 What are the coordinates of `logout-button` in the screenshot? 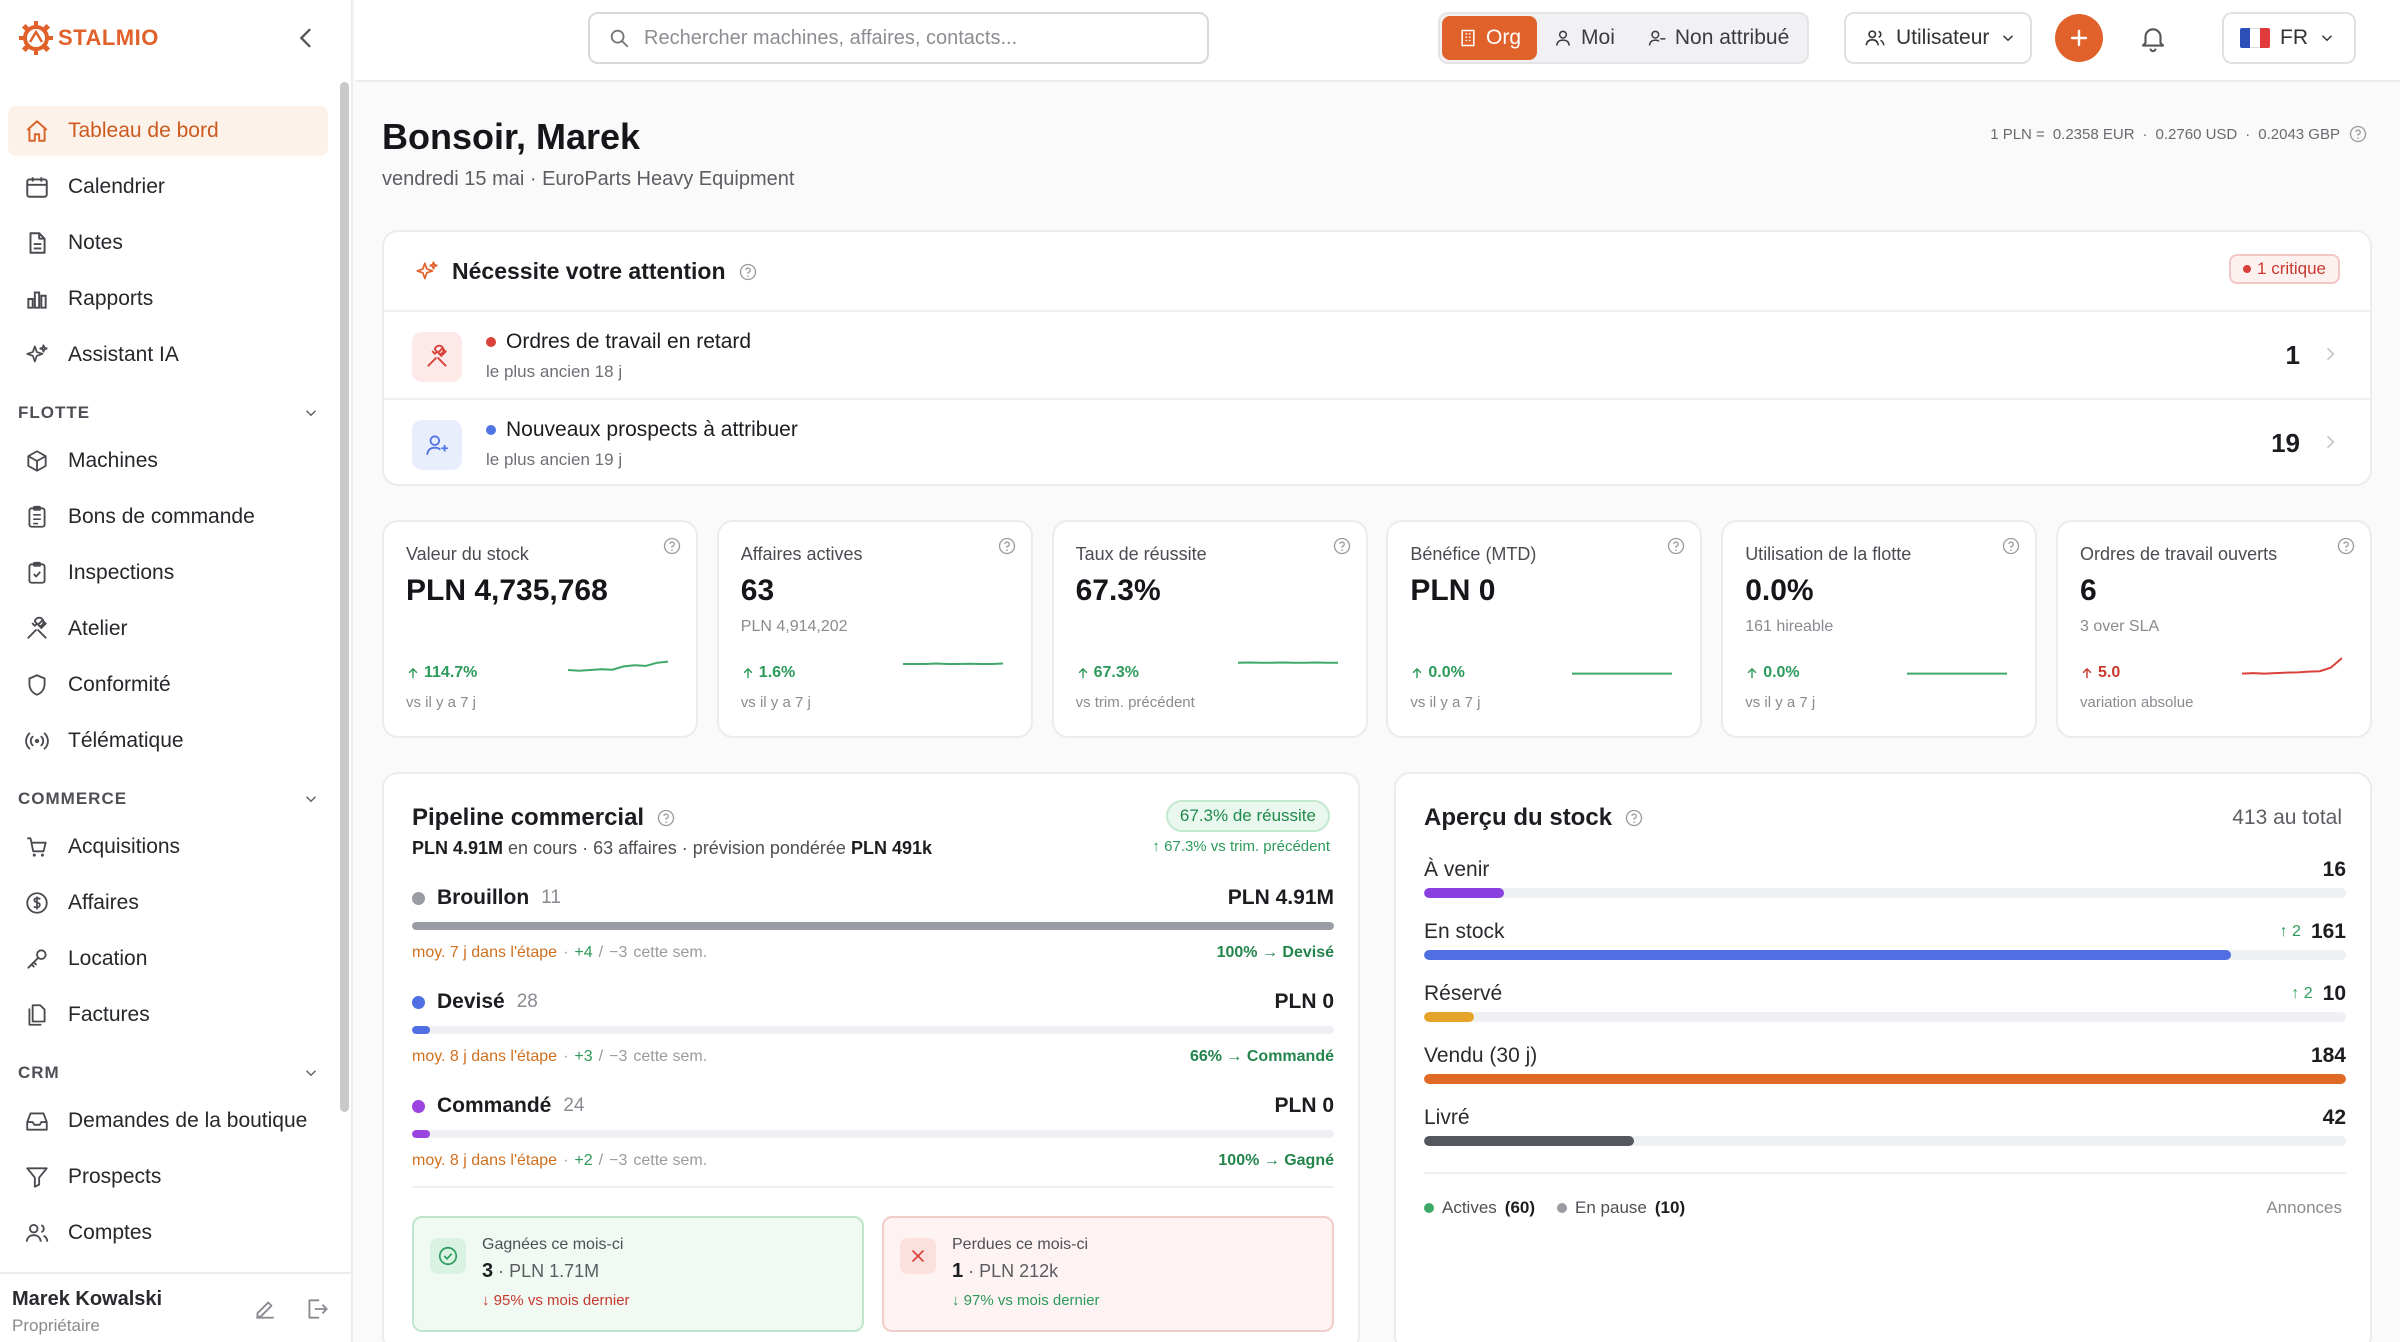 It's located at (317, 1309).